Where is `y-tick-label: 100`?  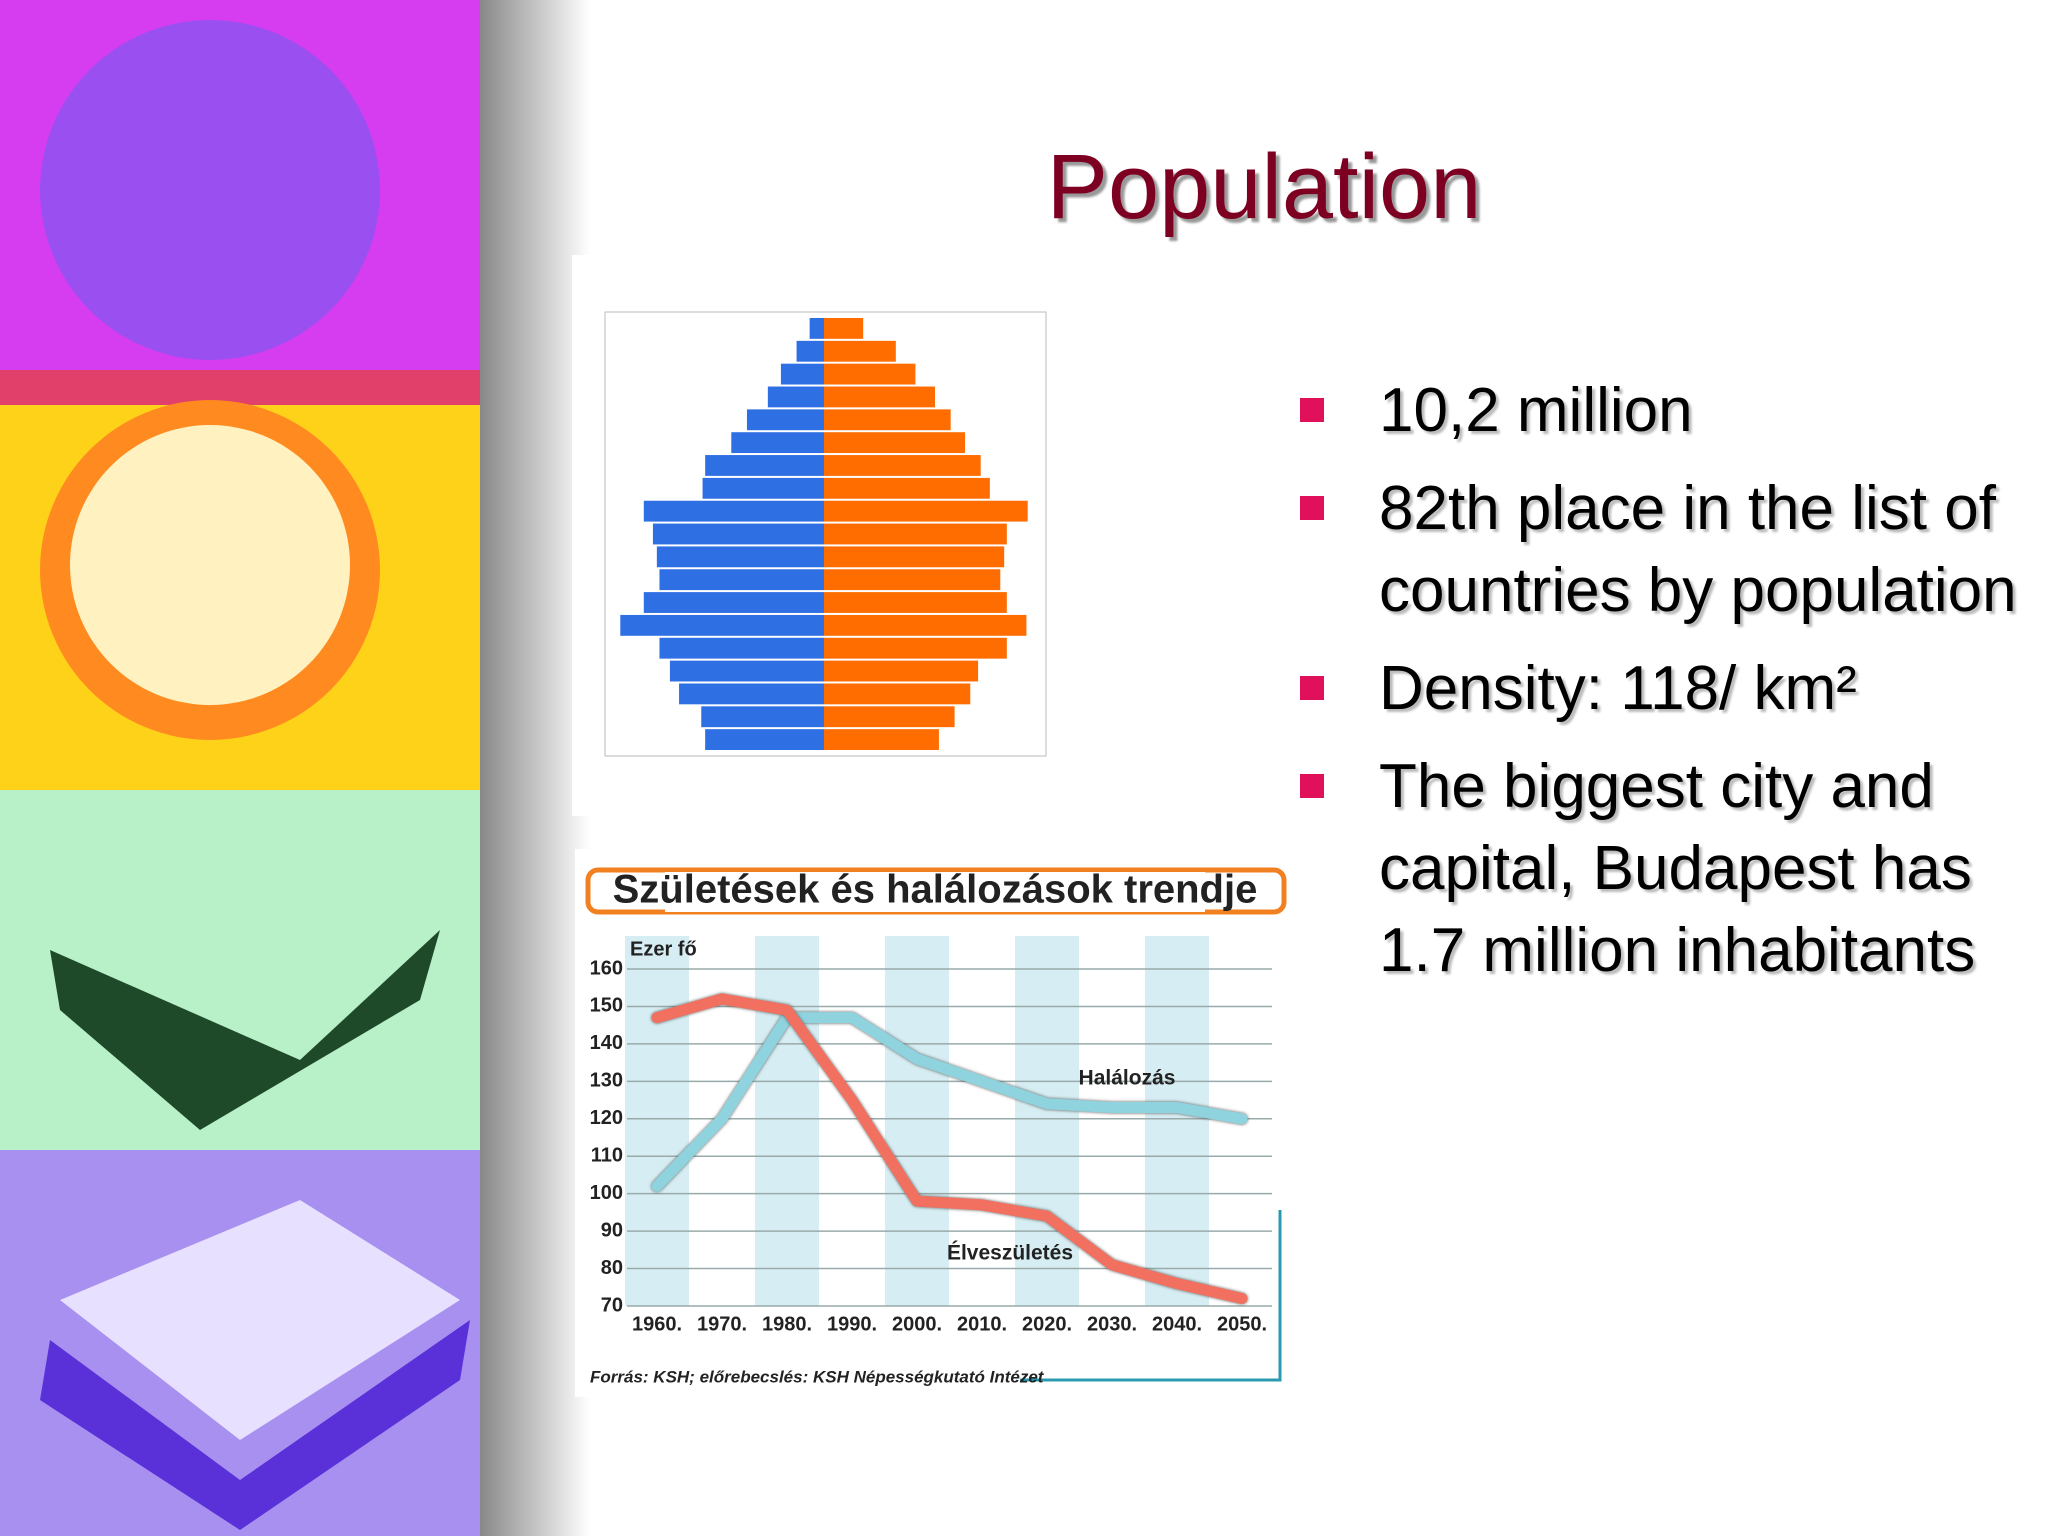 y-tick-label: 100 is located at coordinates (606, 1193).